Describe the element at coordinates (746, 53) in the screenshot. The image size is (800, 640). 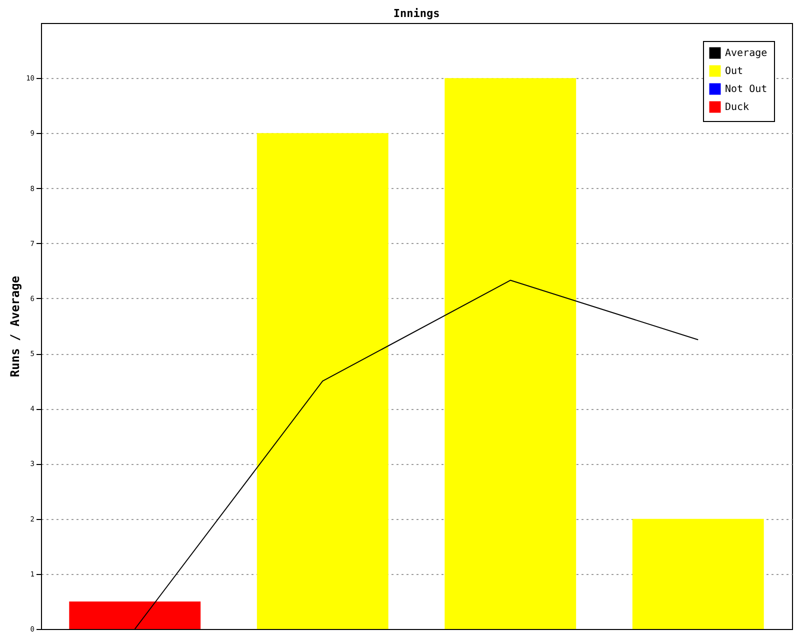
I see `legend-label: Average` at that location.